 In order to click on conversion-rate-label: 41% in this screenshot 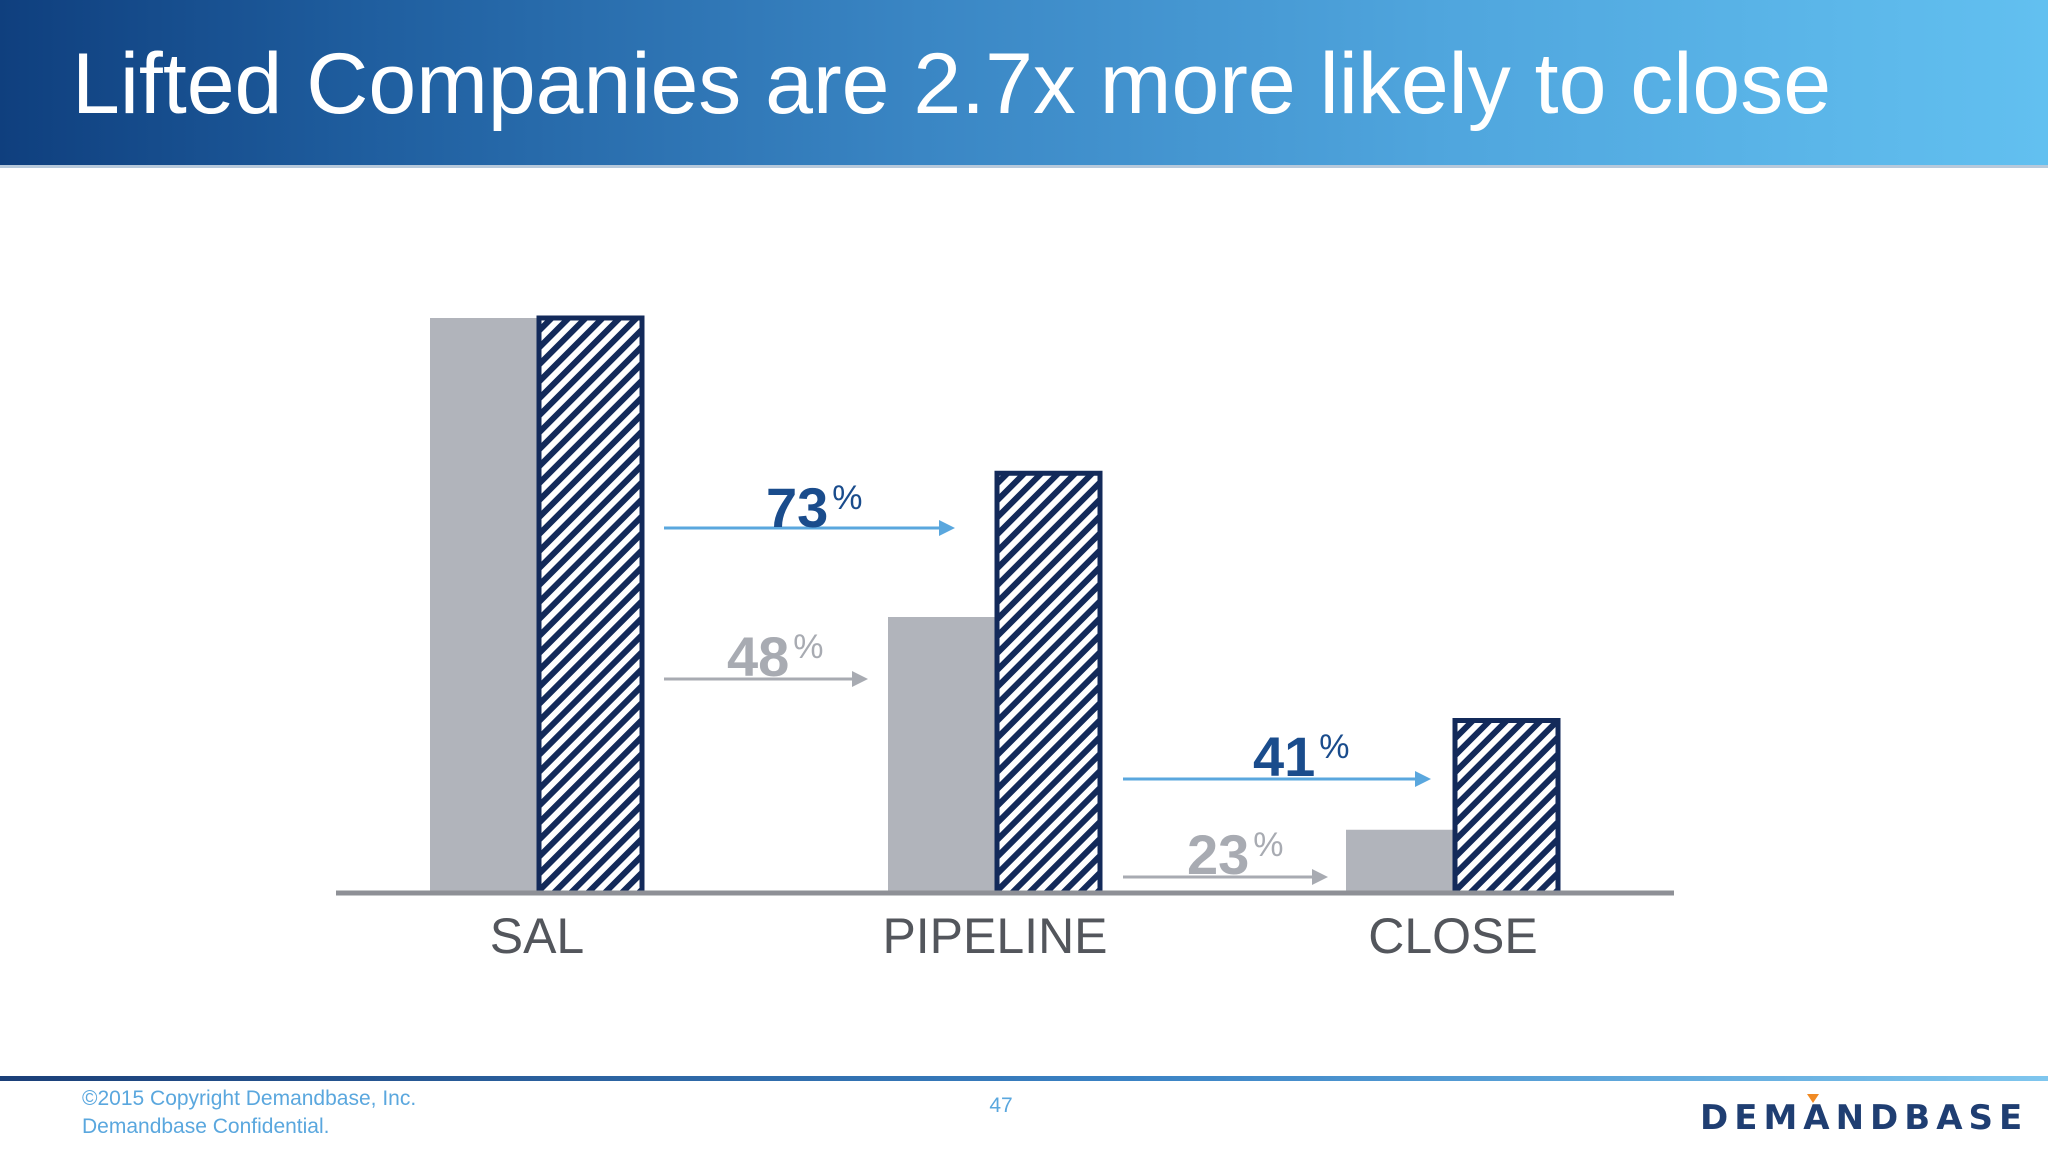, I will do `click(1301, 756)`.